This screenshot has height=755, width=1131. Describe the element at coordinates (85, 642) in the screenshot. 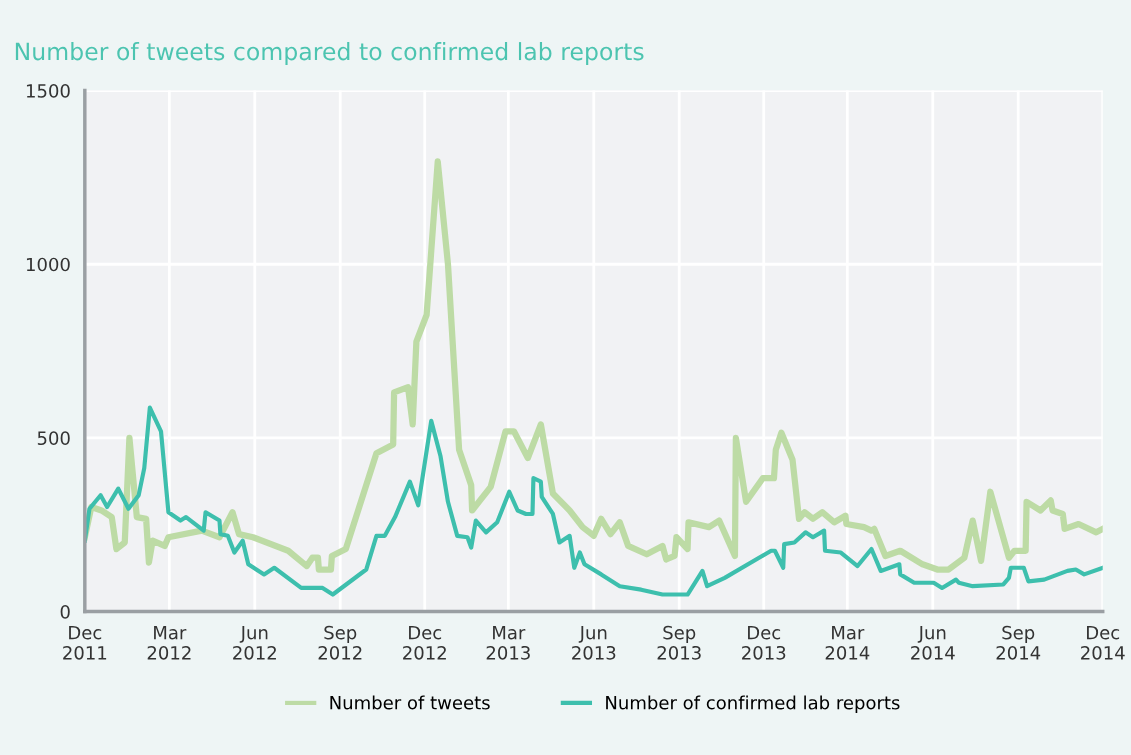

I see `x-tick-label: Dec 2011` at that location.